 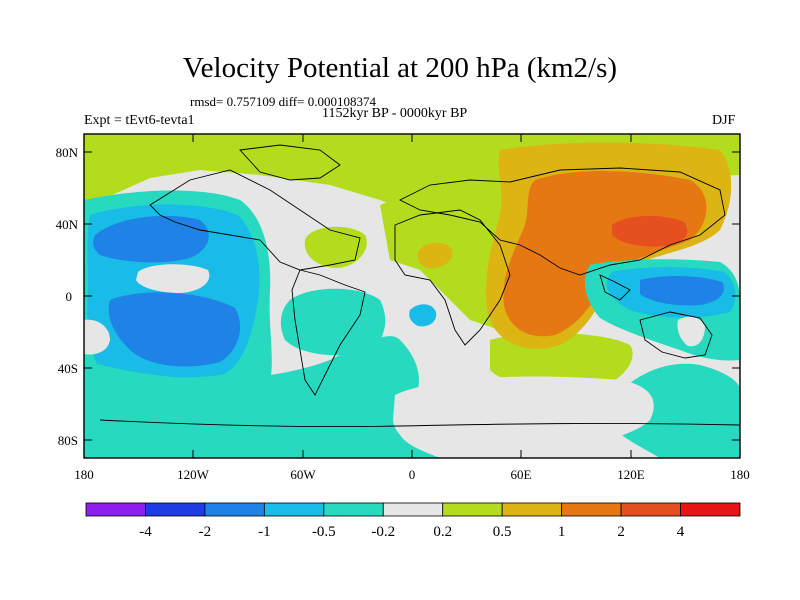 I want to click on contour-neg-0.2-0.5-southern, so click(x=262, y=397).